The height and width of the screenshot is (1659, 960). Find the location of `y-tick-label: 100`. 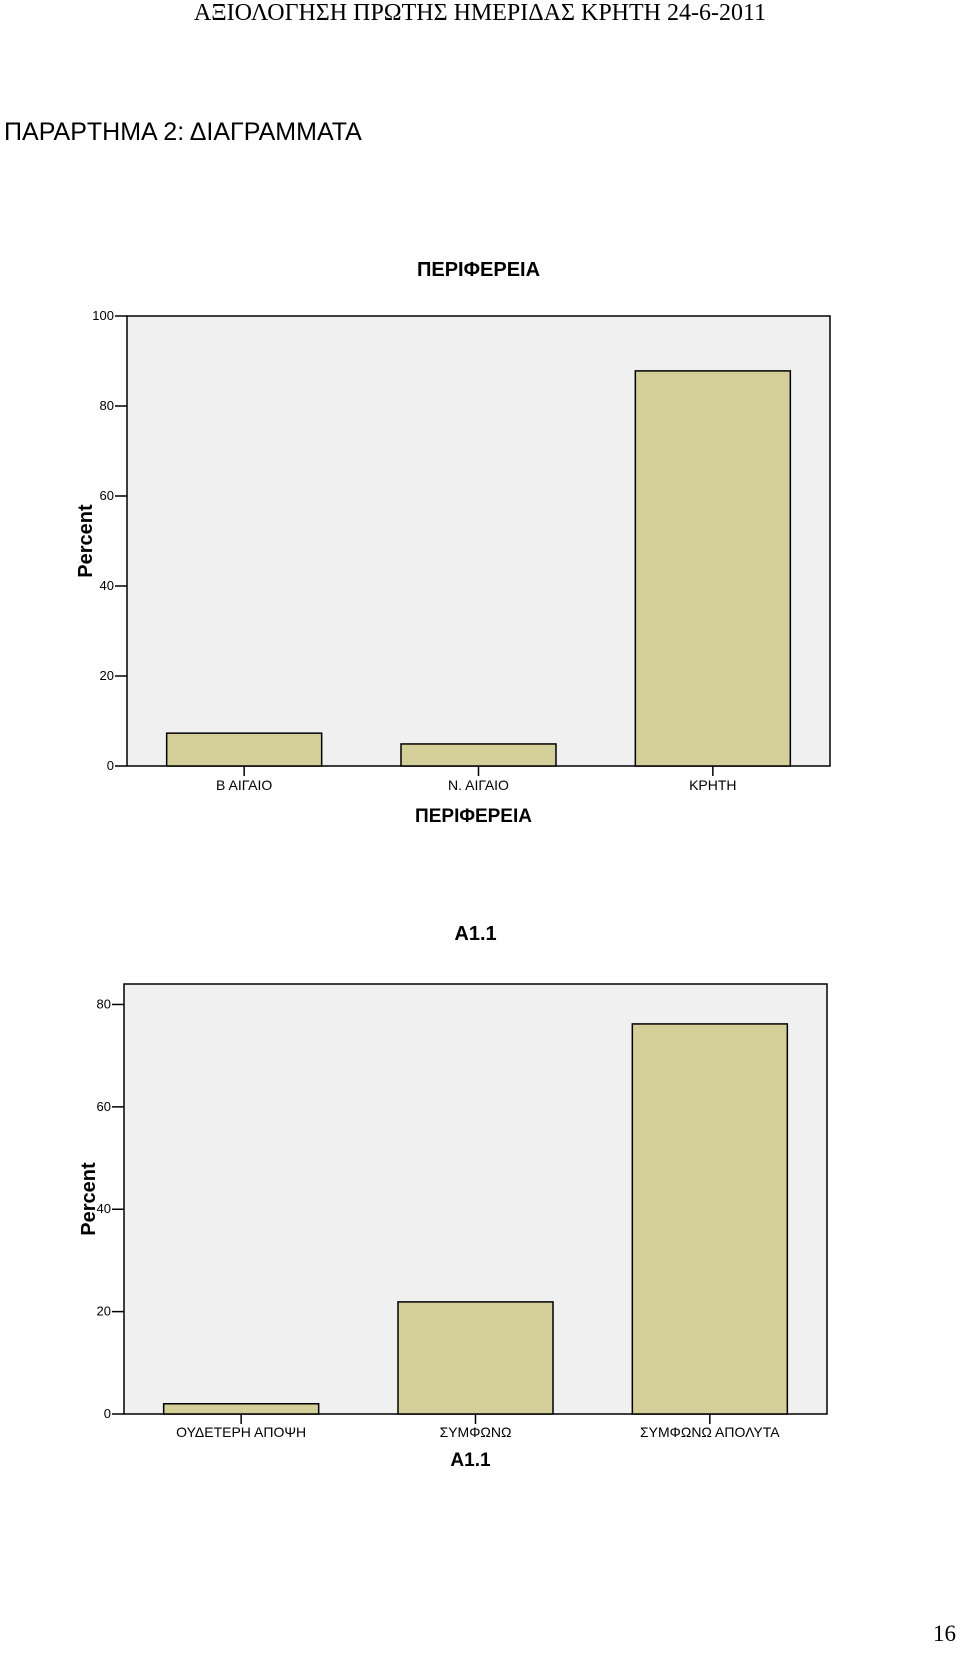

y-tick-label: 100 is located at coordinates (103, 315).